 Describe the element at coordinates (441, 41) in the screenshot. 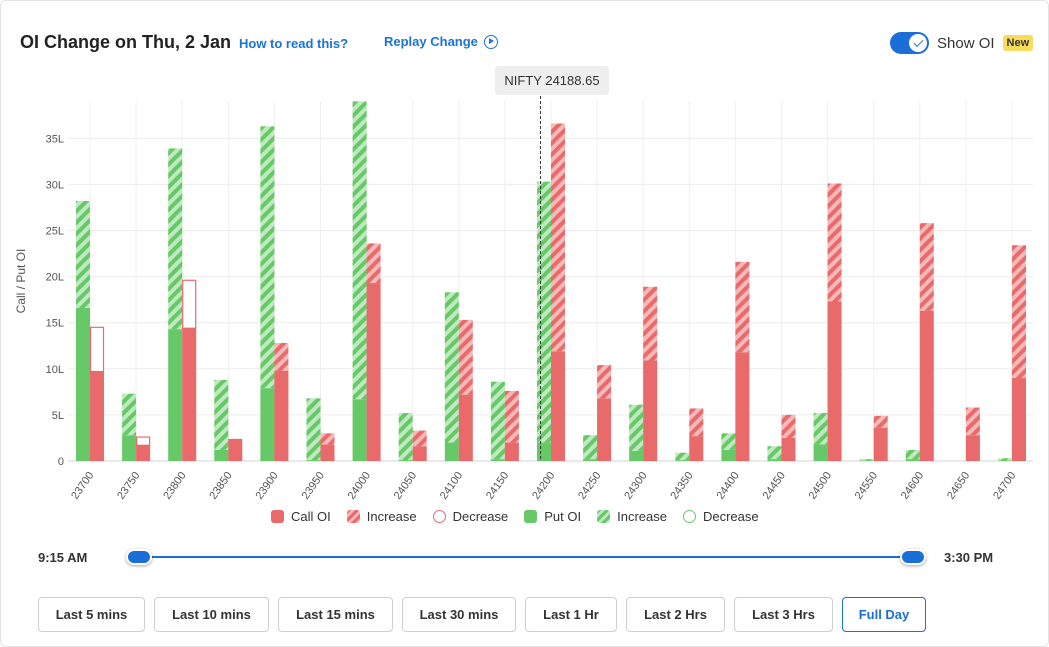

I see `replay-change-button: Replay Change` at that location.